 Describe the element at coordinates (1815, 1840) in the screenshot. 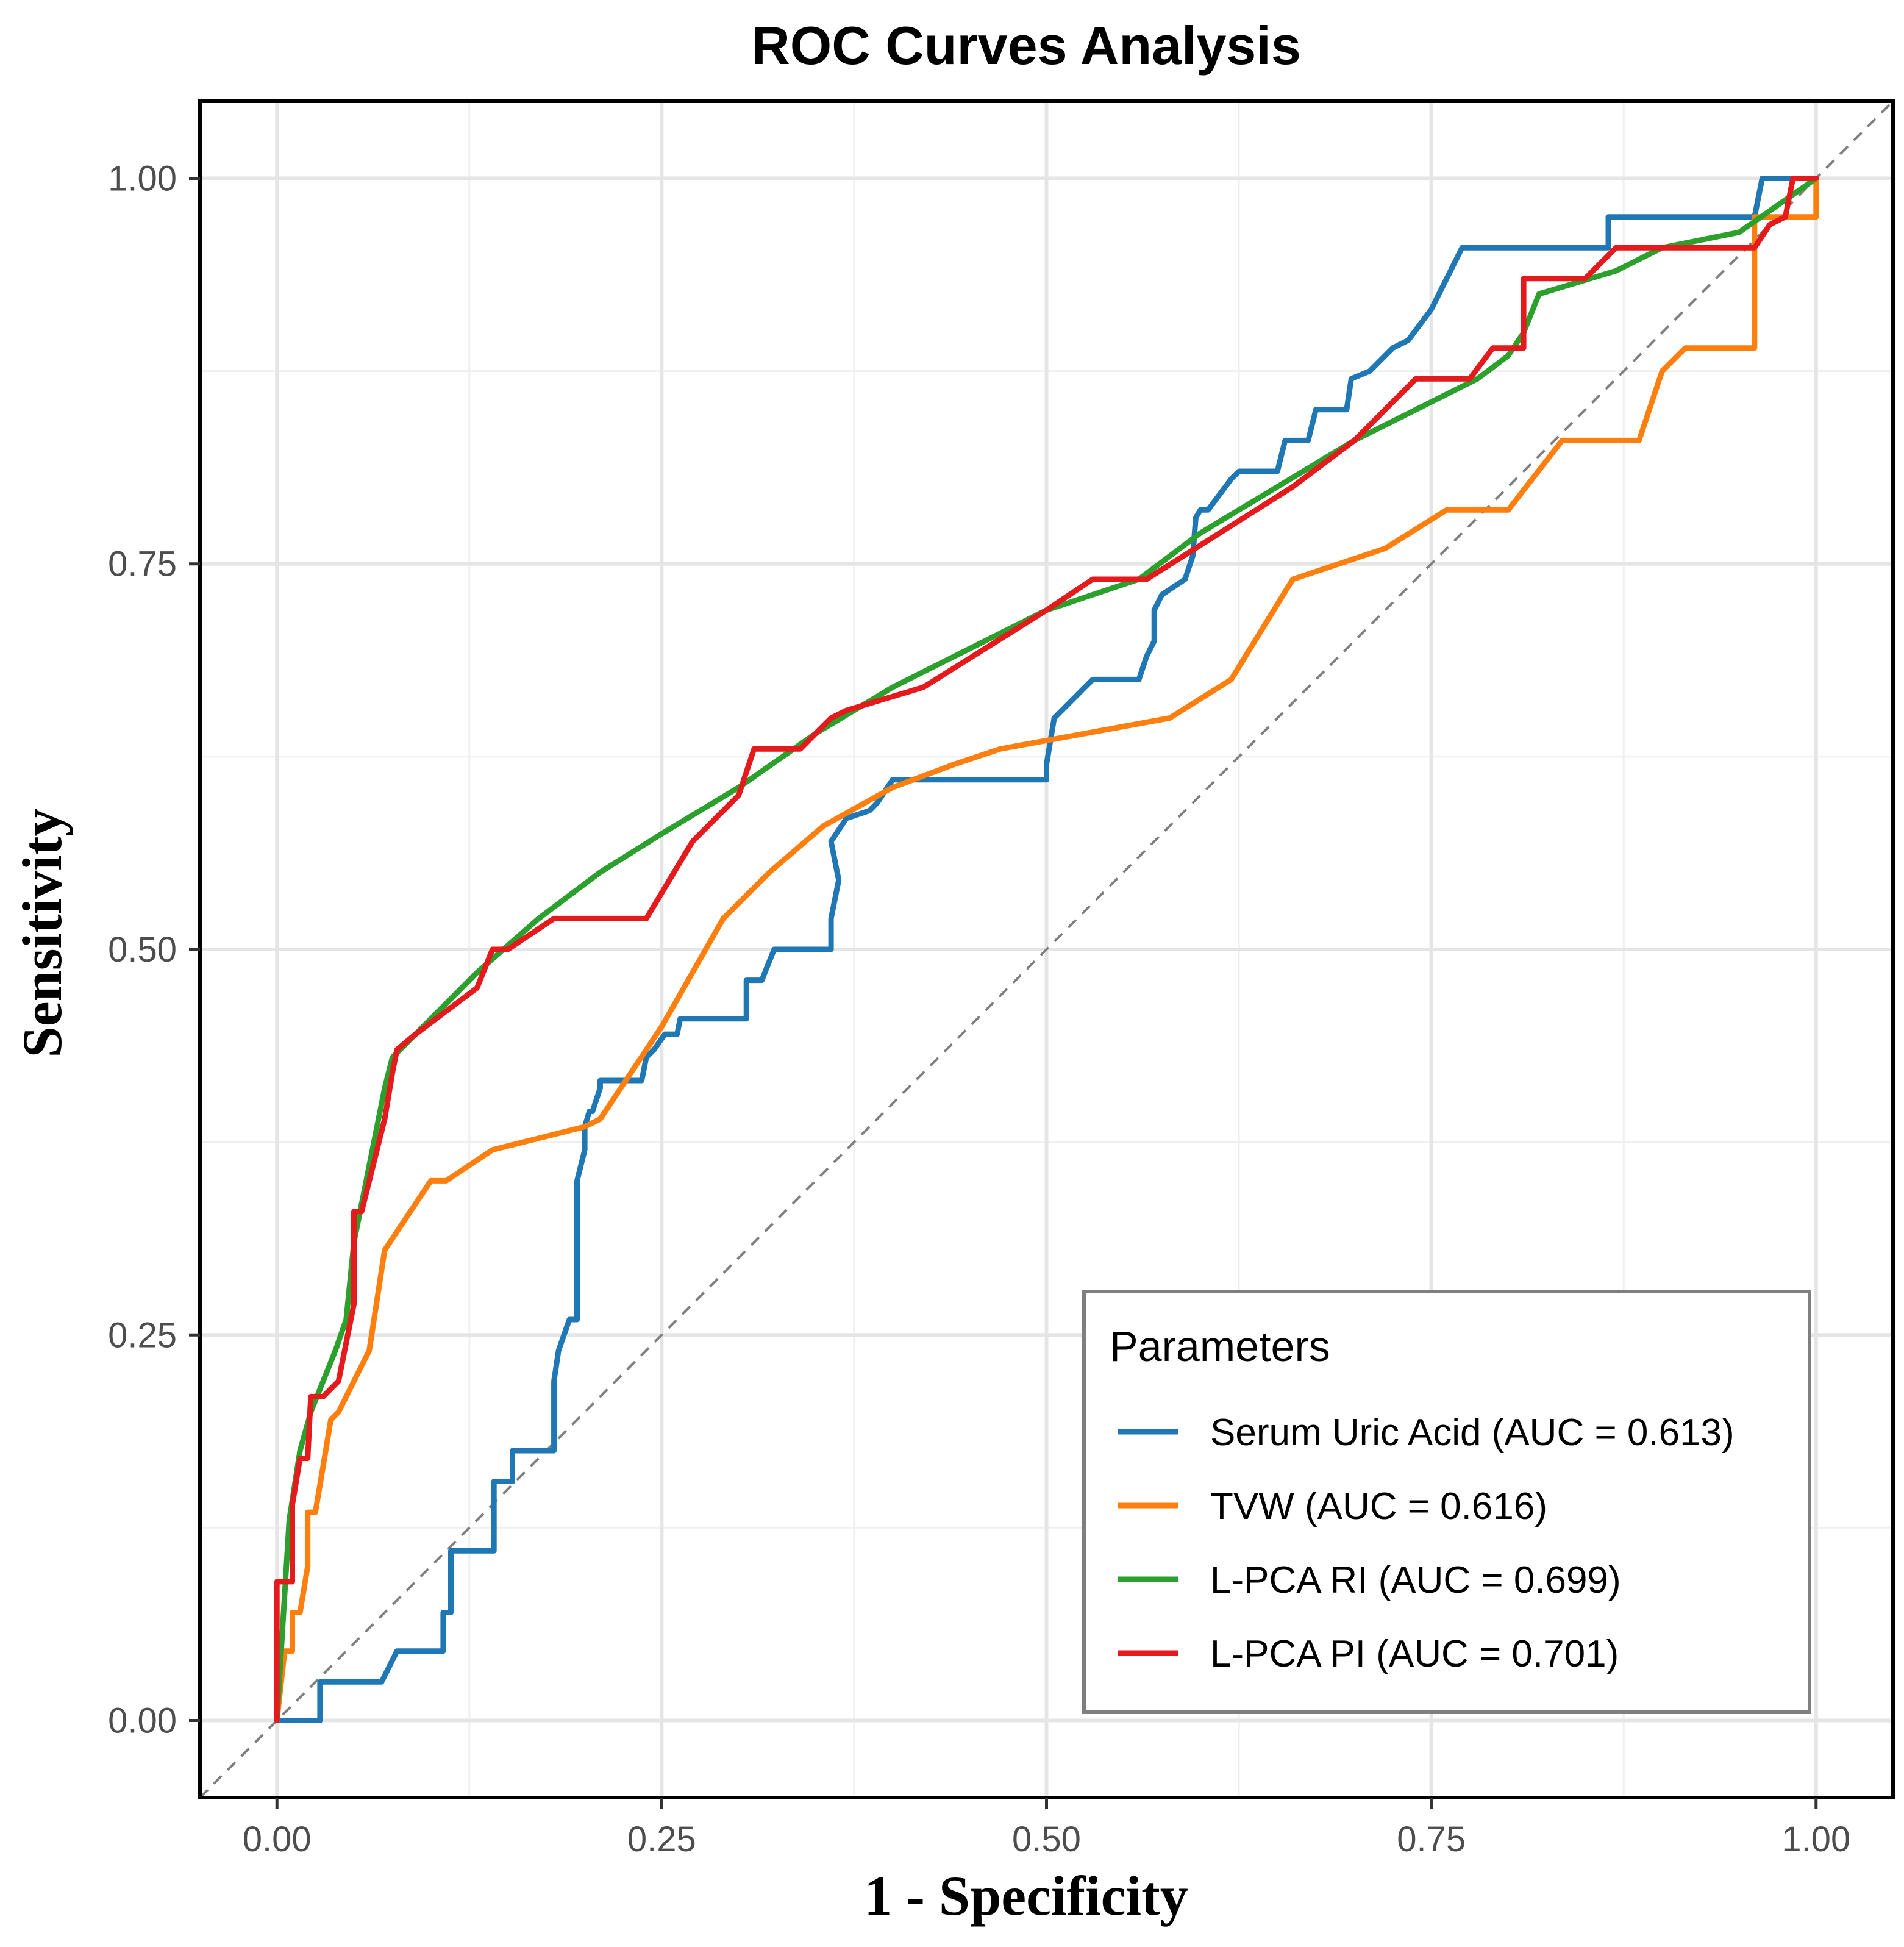

I see `x-tick-label: 1.00` at that location.